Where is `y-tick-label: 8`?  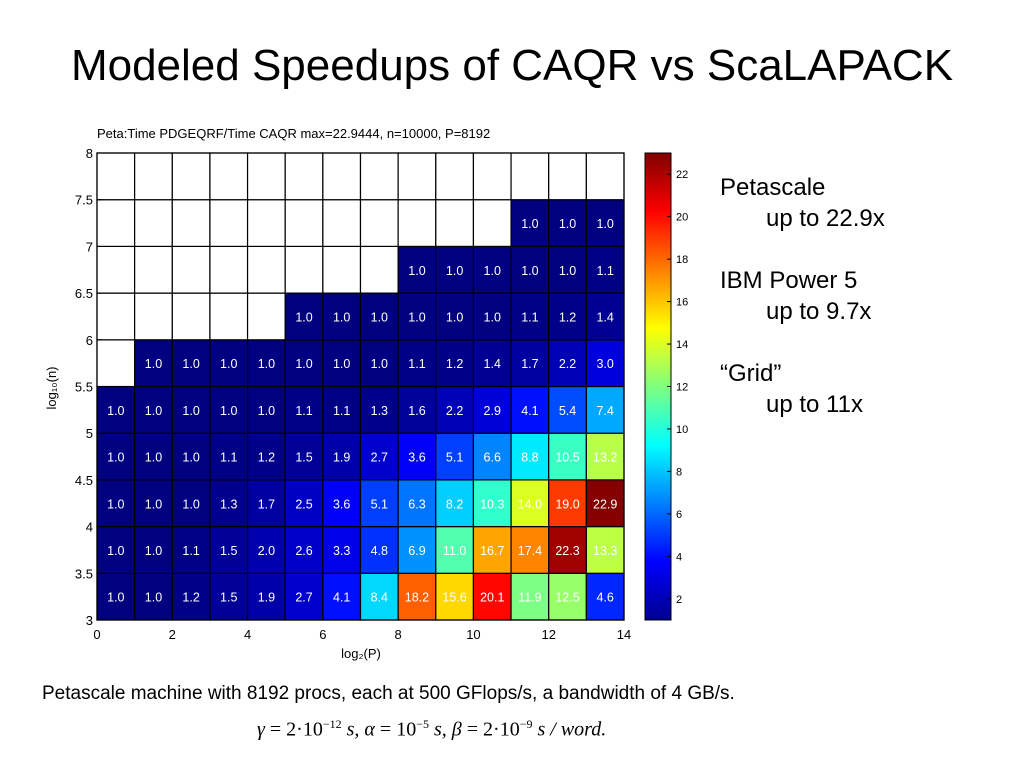
y-tick-label: 8 is located at coordinates (89, 153).